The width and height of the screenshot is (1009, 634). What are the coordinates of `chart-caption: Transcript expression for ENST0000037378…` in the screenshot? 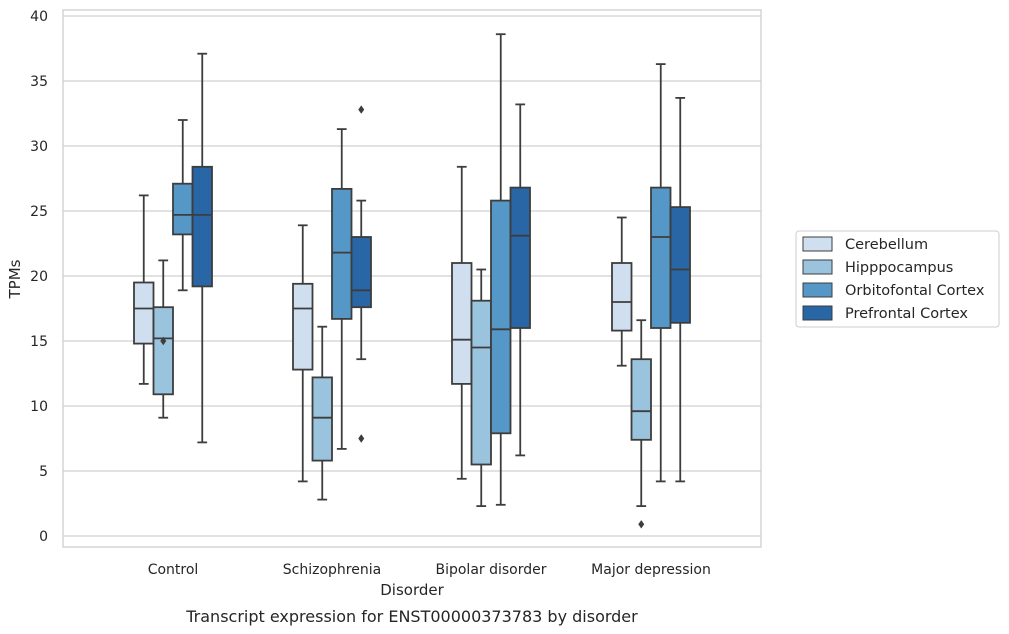 It's located at (411, 616).